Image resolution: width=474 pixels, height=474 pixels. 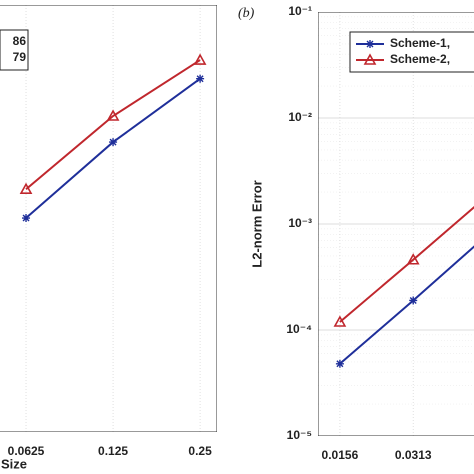 What do you see at coordinates (299, 329) in the screenshot?
I see `y-tick-label: 10⁻⁴` at bounding box center [299, 329].